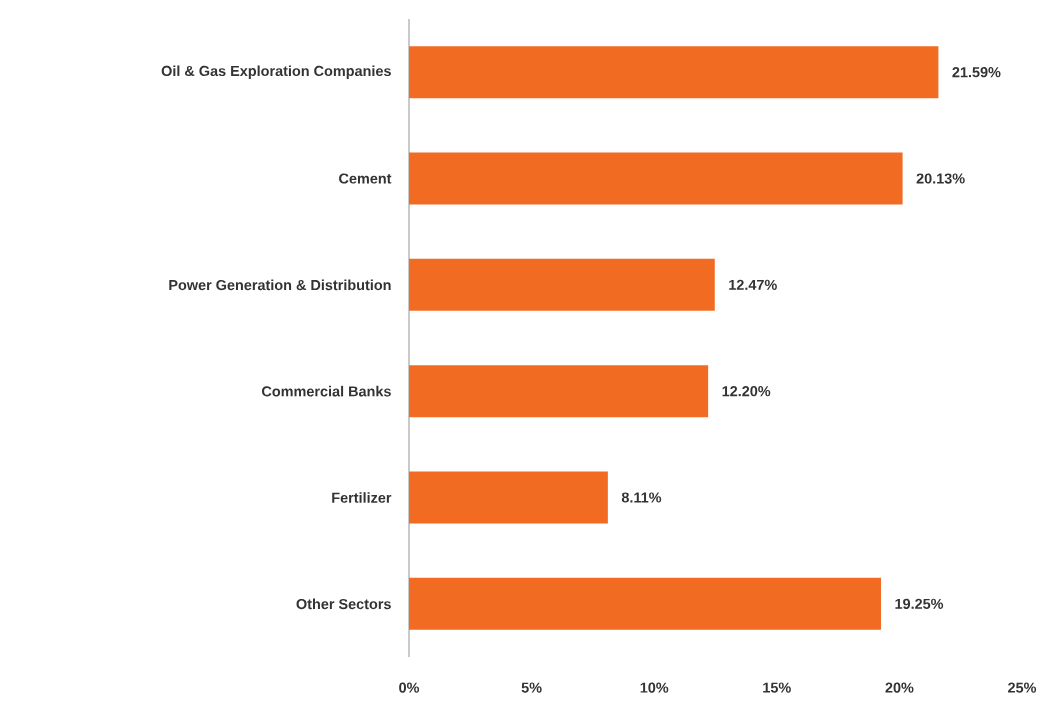 This screenshot has width=1047, height=704. What do you see at coordinates (362, 497) in the screenshot?
I see `y-tick-label: Fertilizer` at bounding box center [362, 497].